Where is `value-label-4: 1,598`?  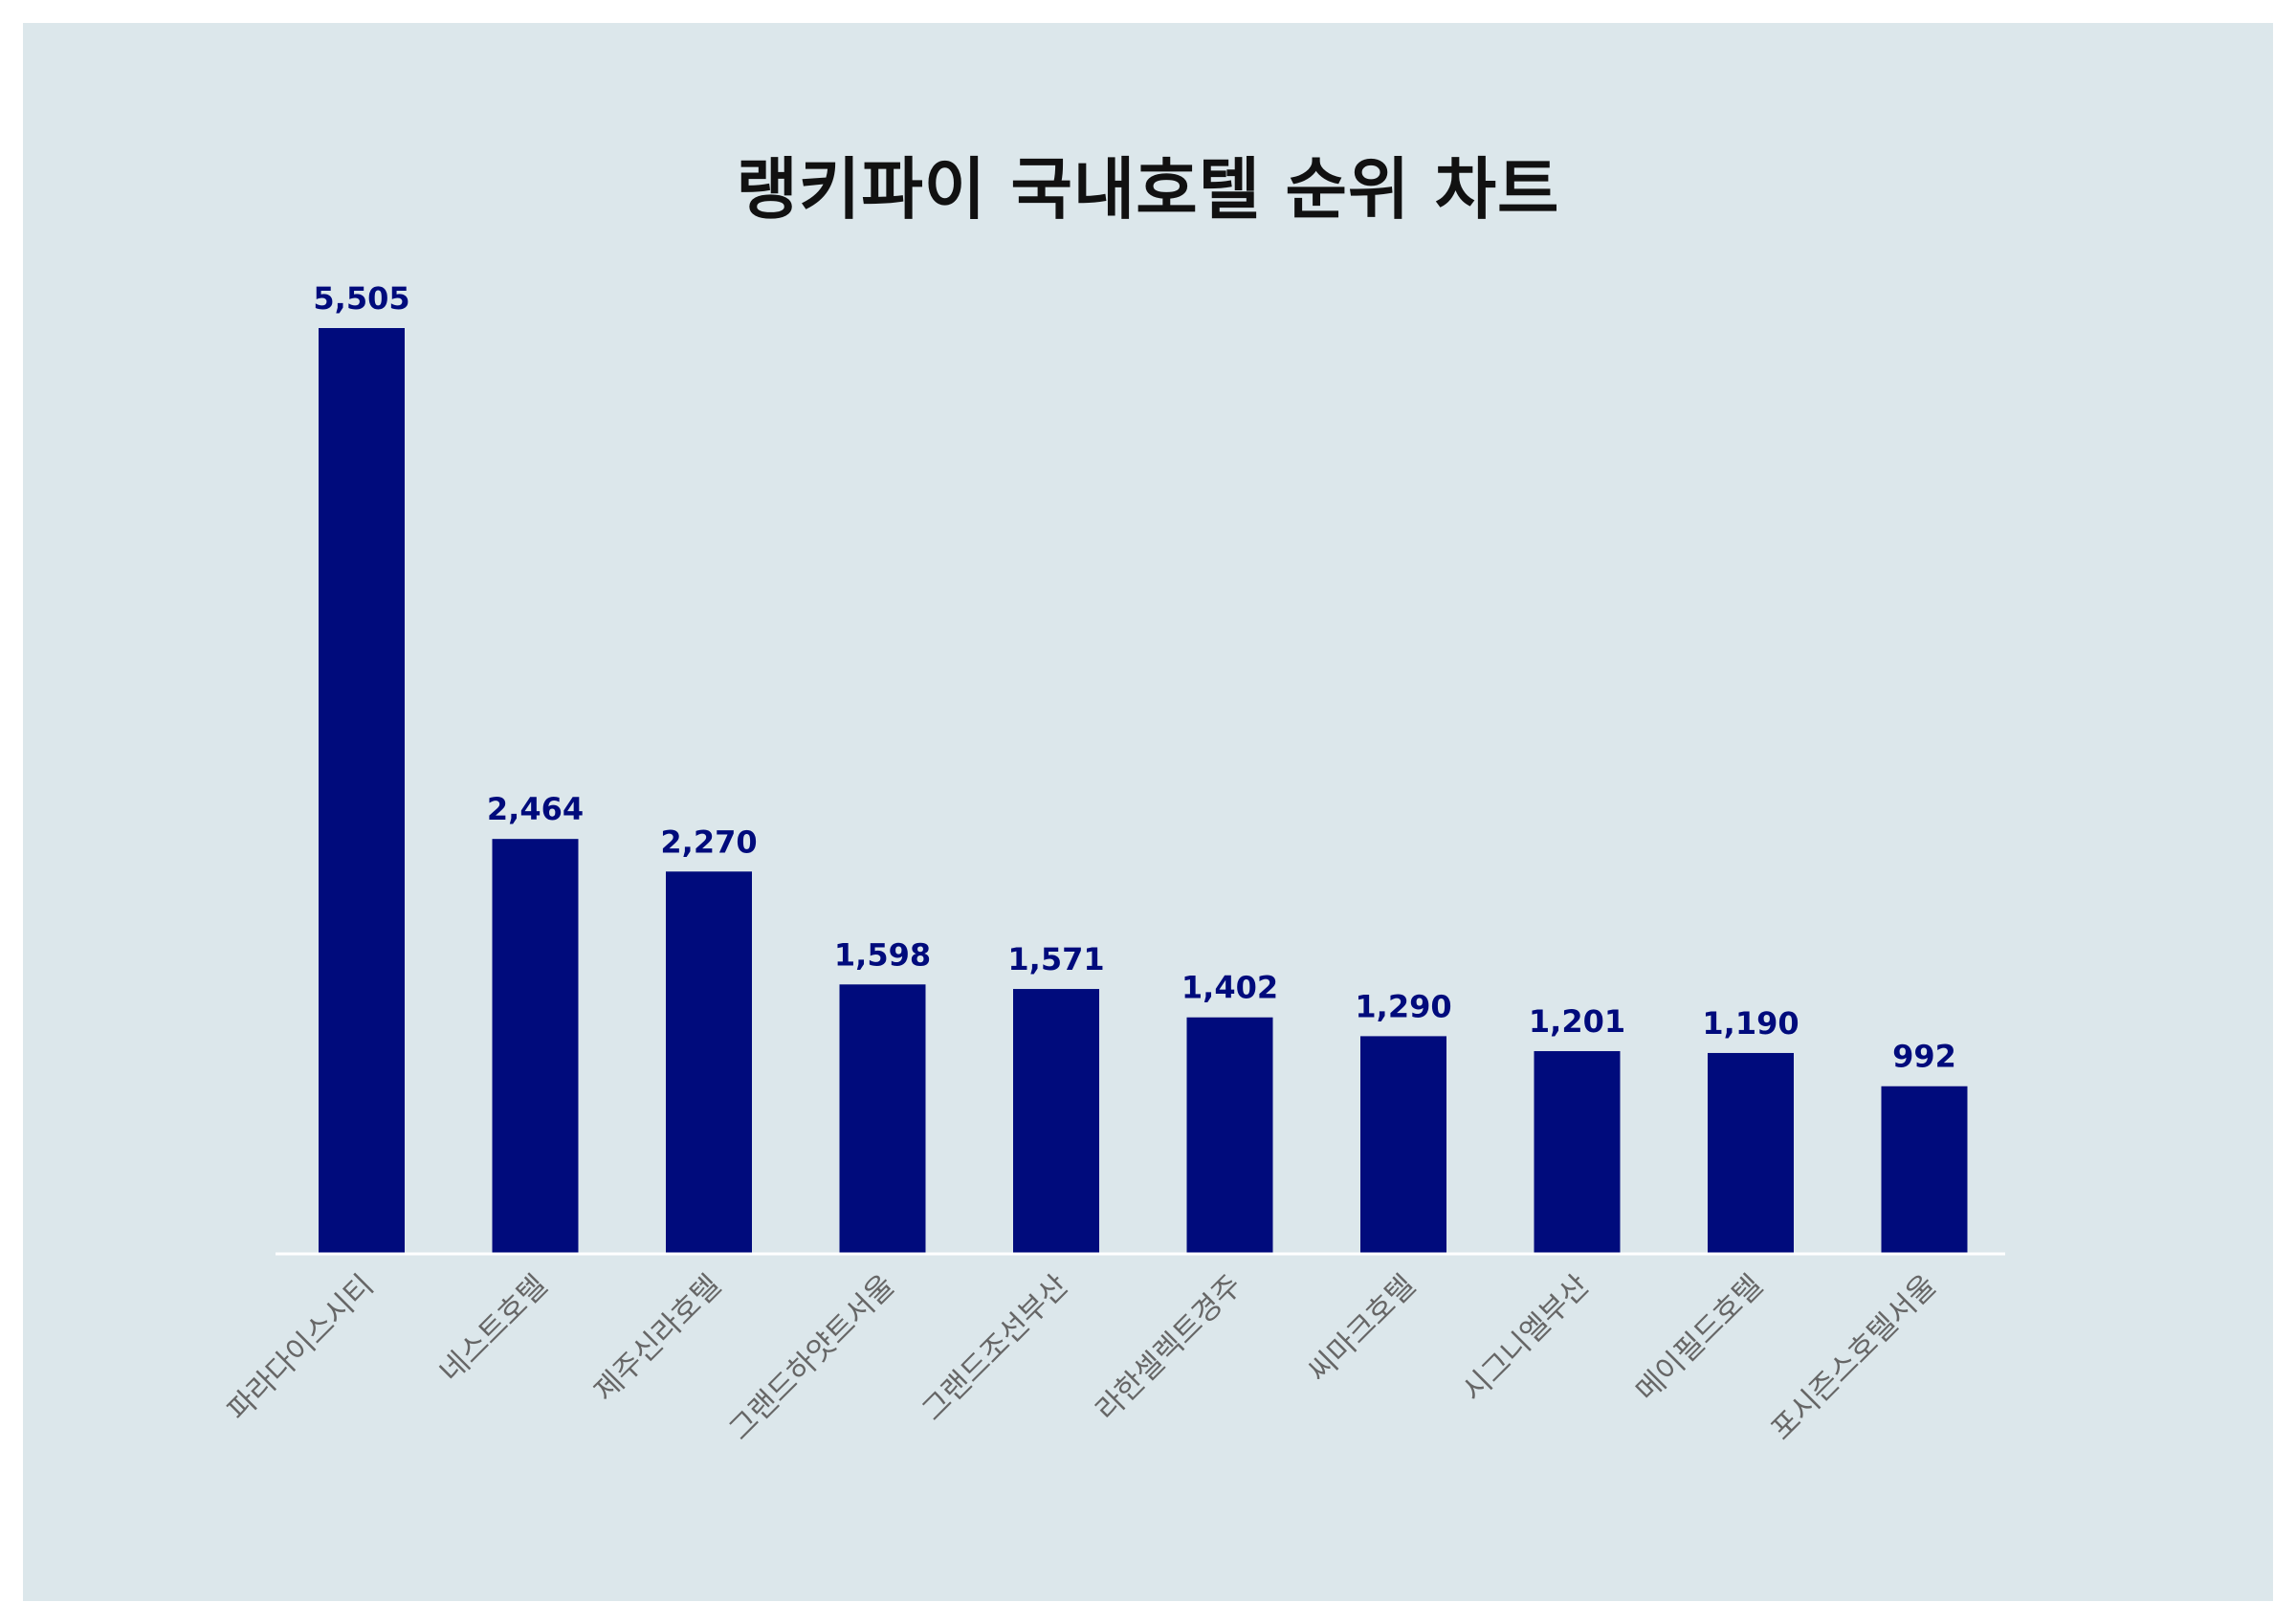
value-label-4: 1,598 is located at coordinates (883, 955).